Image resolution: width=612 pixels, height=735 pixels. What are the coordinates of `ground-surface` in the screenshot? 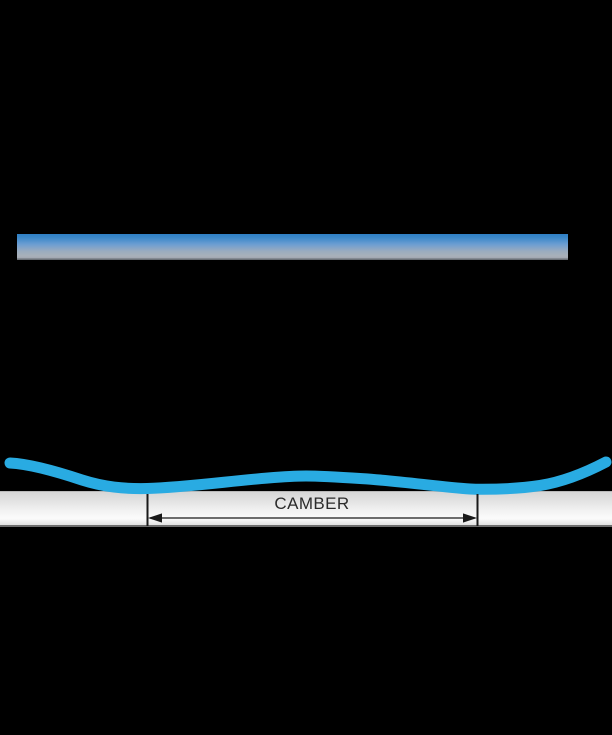 It's located at (306, 509).